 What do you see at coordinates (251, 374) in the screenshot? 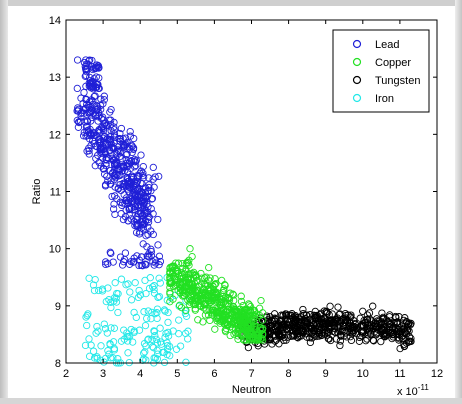
I see `x-tick-label: 7` at bounding box center [251, 374].